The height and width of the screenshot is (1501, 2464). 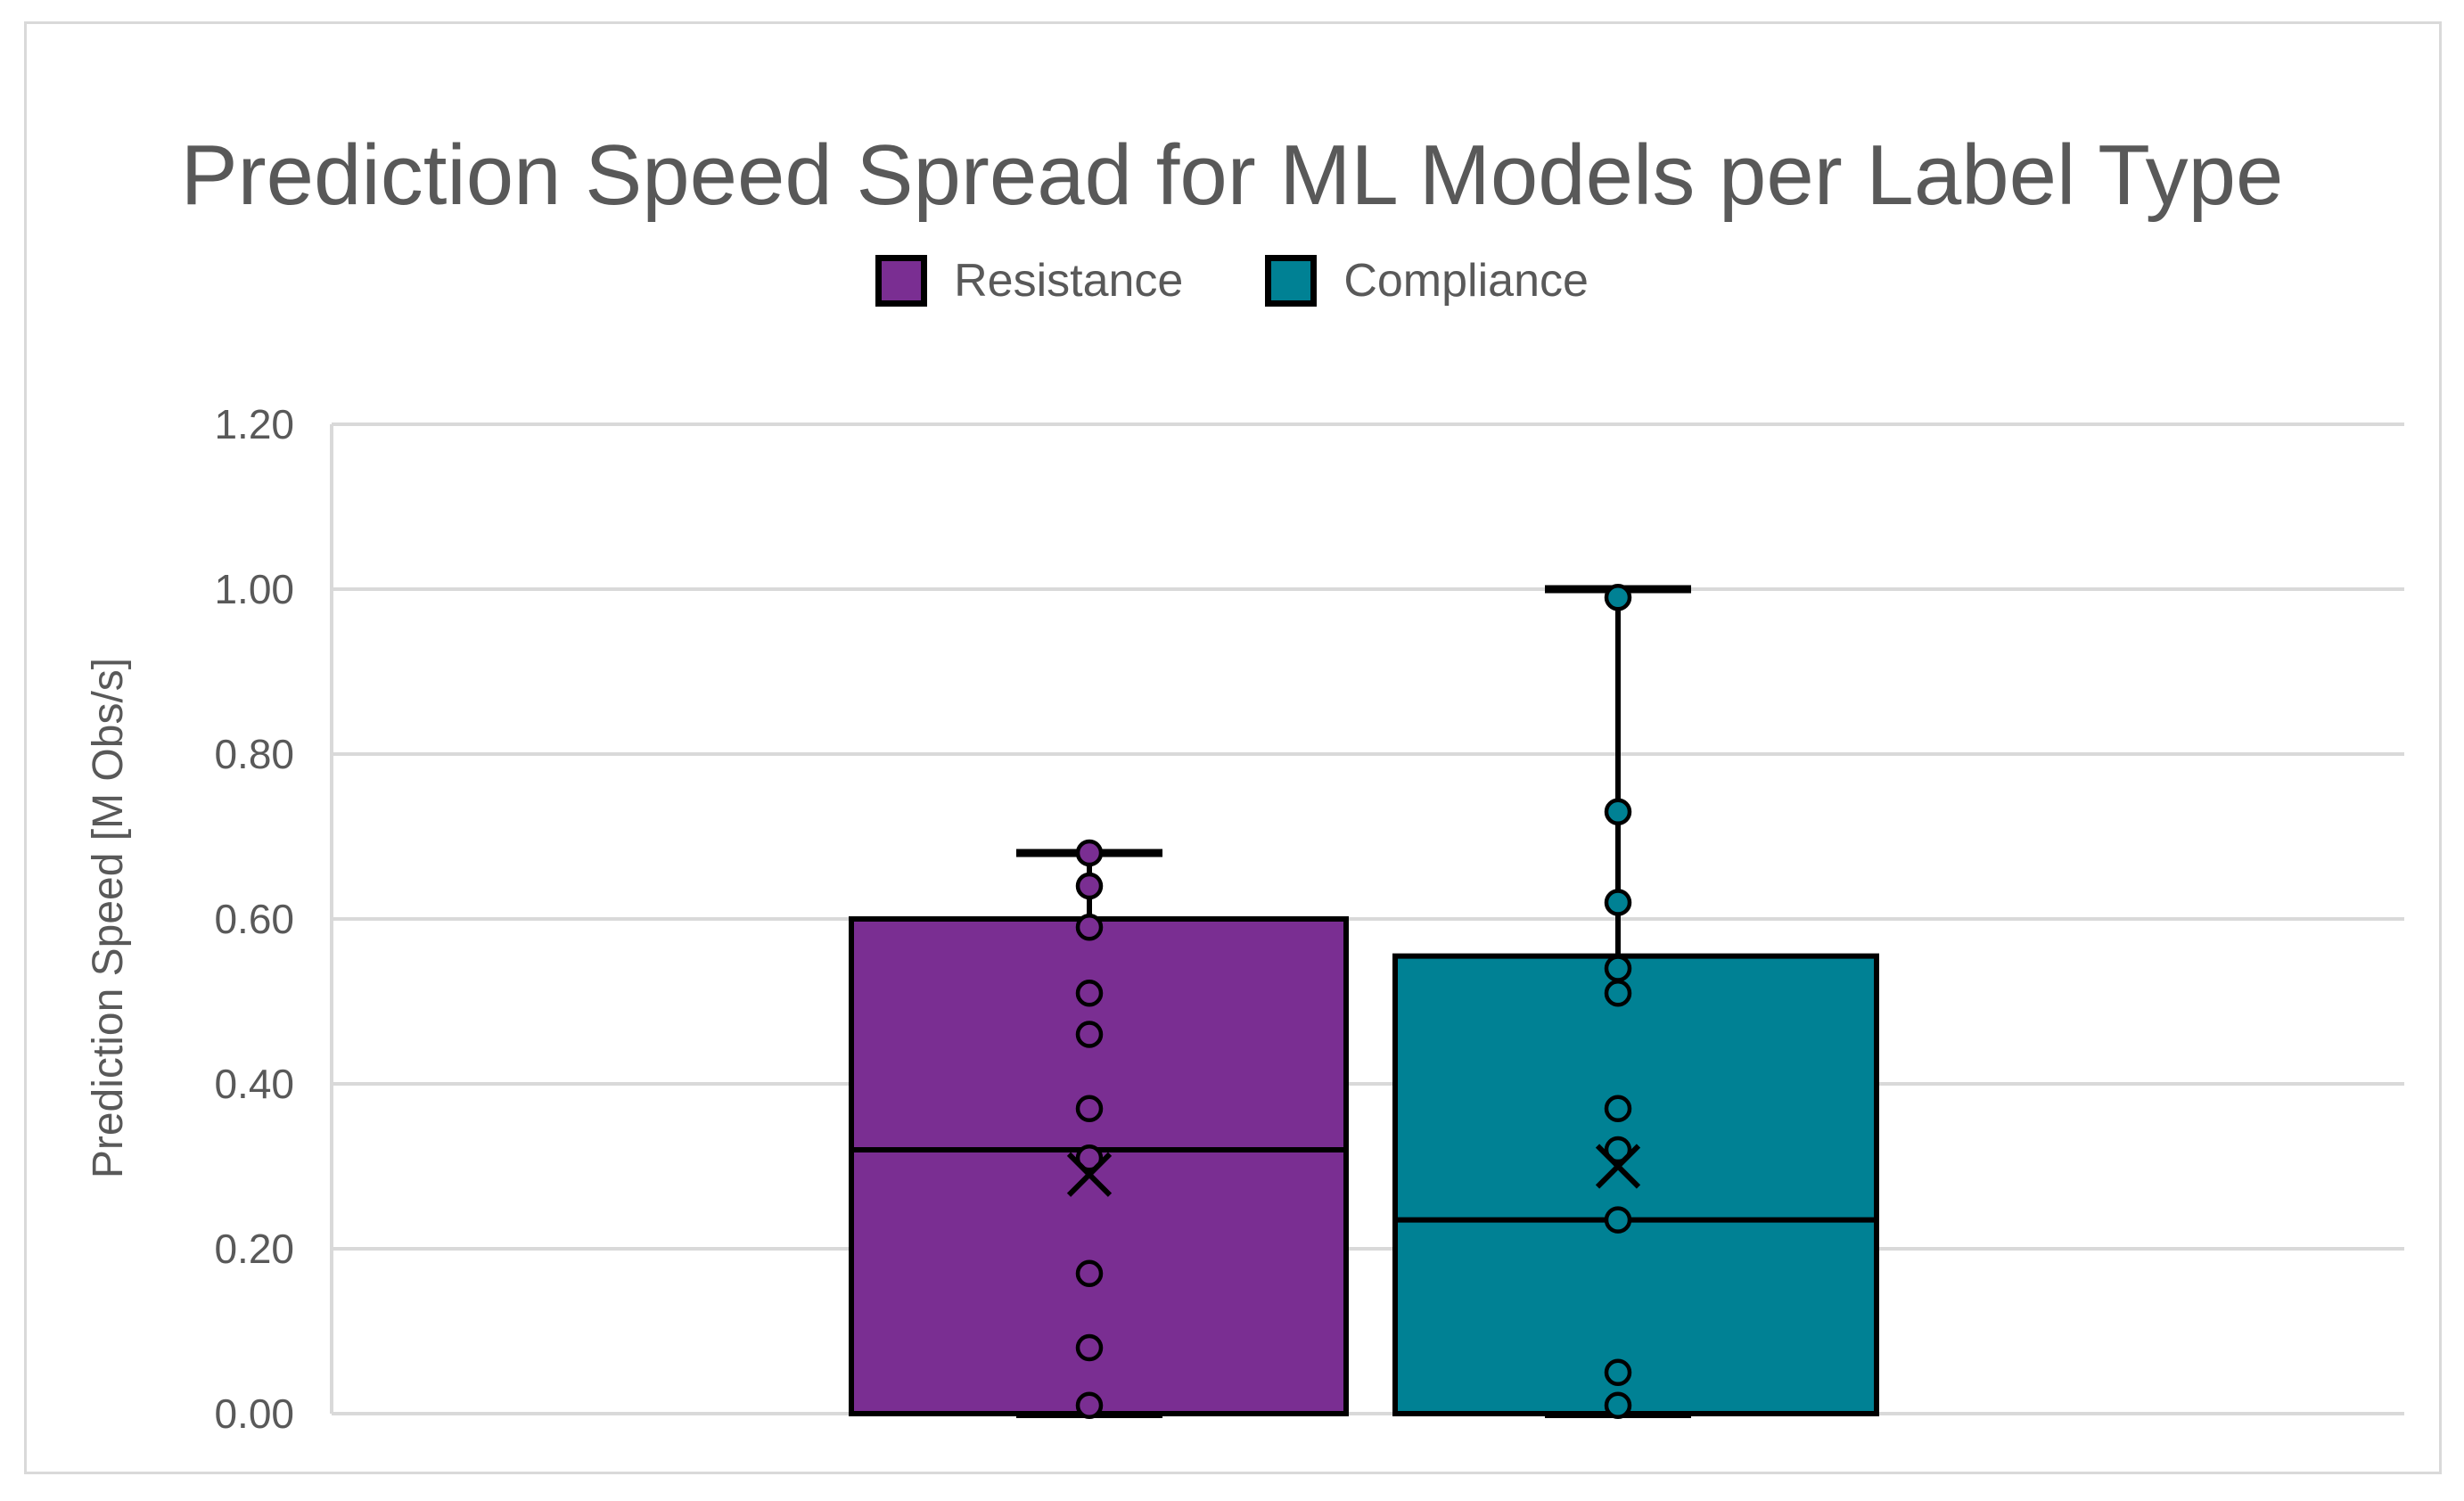 What do you see at coordinates (254, 1413) in the screenshot?
I see `y-tick-0.00: 0.00` at bounding box center [254, 1413].